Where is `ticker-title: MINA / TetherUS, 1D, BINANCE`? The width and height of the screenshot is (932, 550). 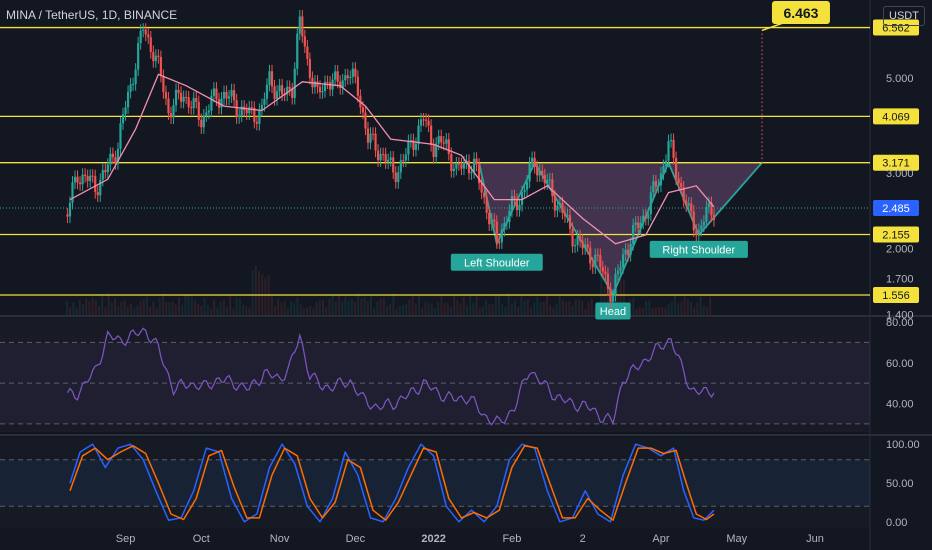 ticker-title: MINA / TetherUS, 1D, BINANCE is located at coordinates (92, 15).